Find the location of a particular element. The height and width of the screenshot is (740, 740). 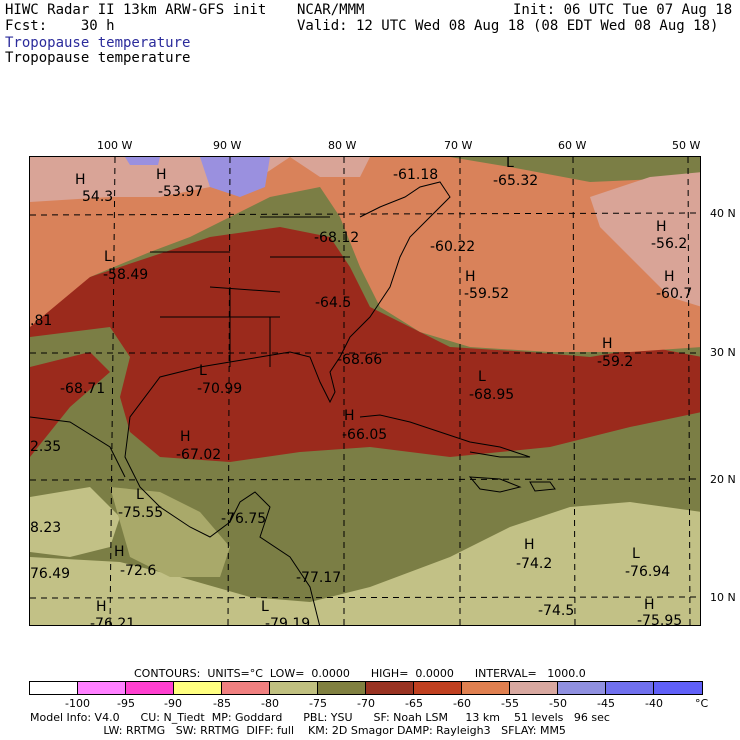

scale-tick: -55 is located at coordinates (510, 703).